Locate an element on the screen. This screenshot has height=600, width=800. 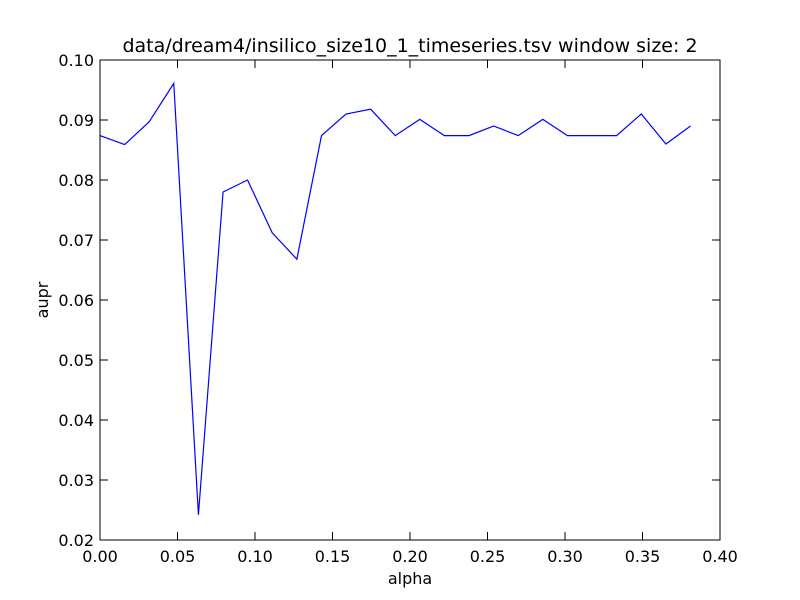
x-tick-label: 0.30 is located at coordinates (565, 556).